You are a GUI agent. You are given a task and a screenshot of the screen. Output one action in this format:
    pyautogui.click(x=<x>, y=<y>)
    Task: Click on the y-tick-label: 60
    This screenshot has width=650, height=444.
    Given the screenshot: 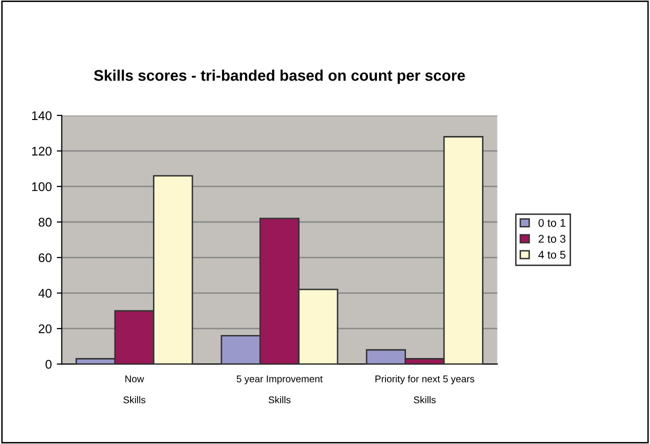 What is the action you would take?
    pyautogui.click(x=45, y=257)
    